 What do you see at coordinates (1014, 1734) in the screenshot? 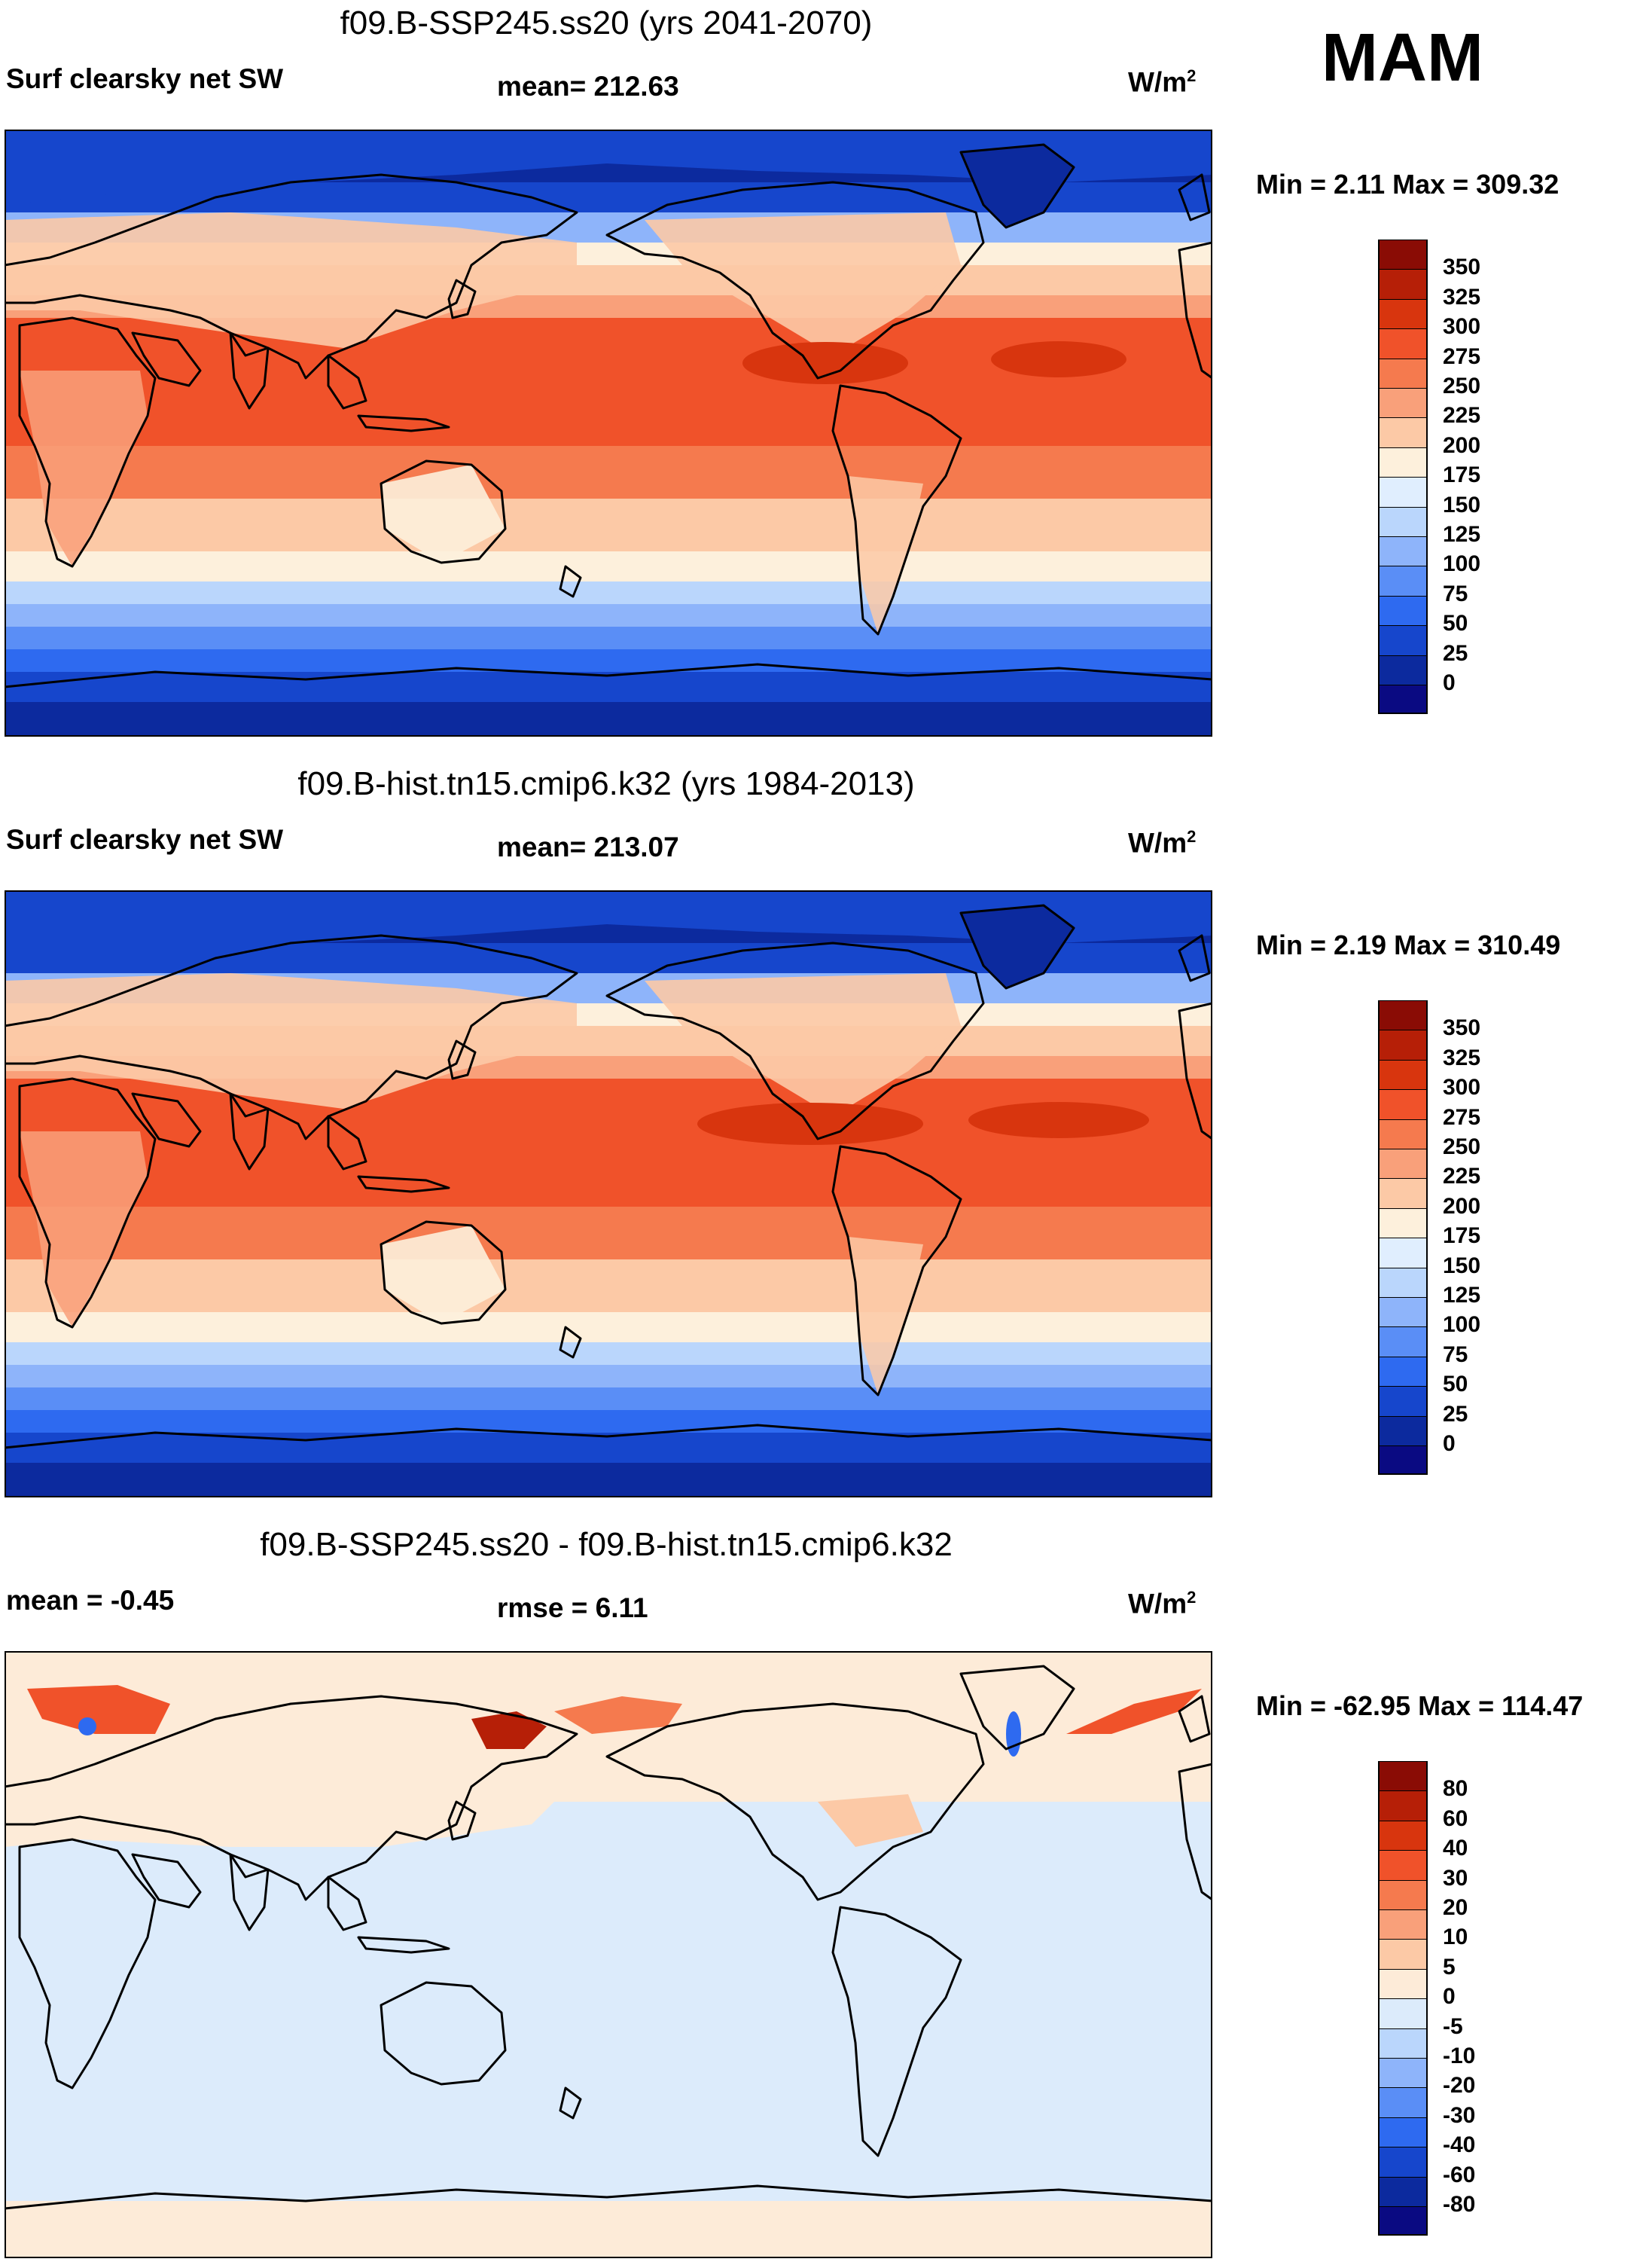
I see `min-anomaly` at bounding box center [1014, 1734].